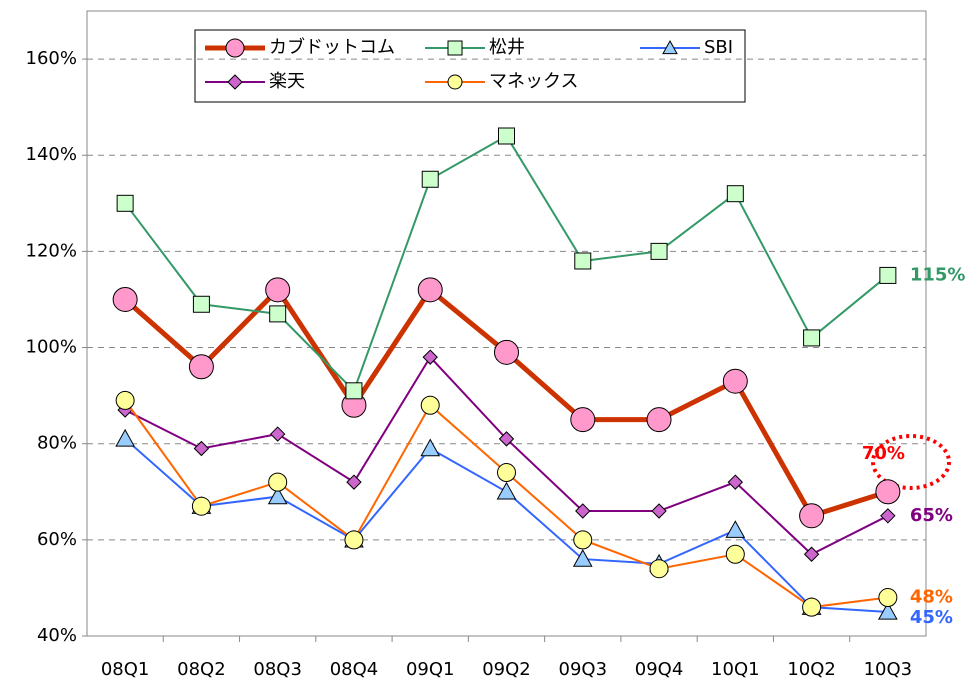 The width and height of the screenshot is (978, 688). What do you see at coordinates (287, 81) in the screenshot?
I see `legend-label: 楽天` at bounding box center [287, 81].